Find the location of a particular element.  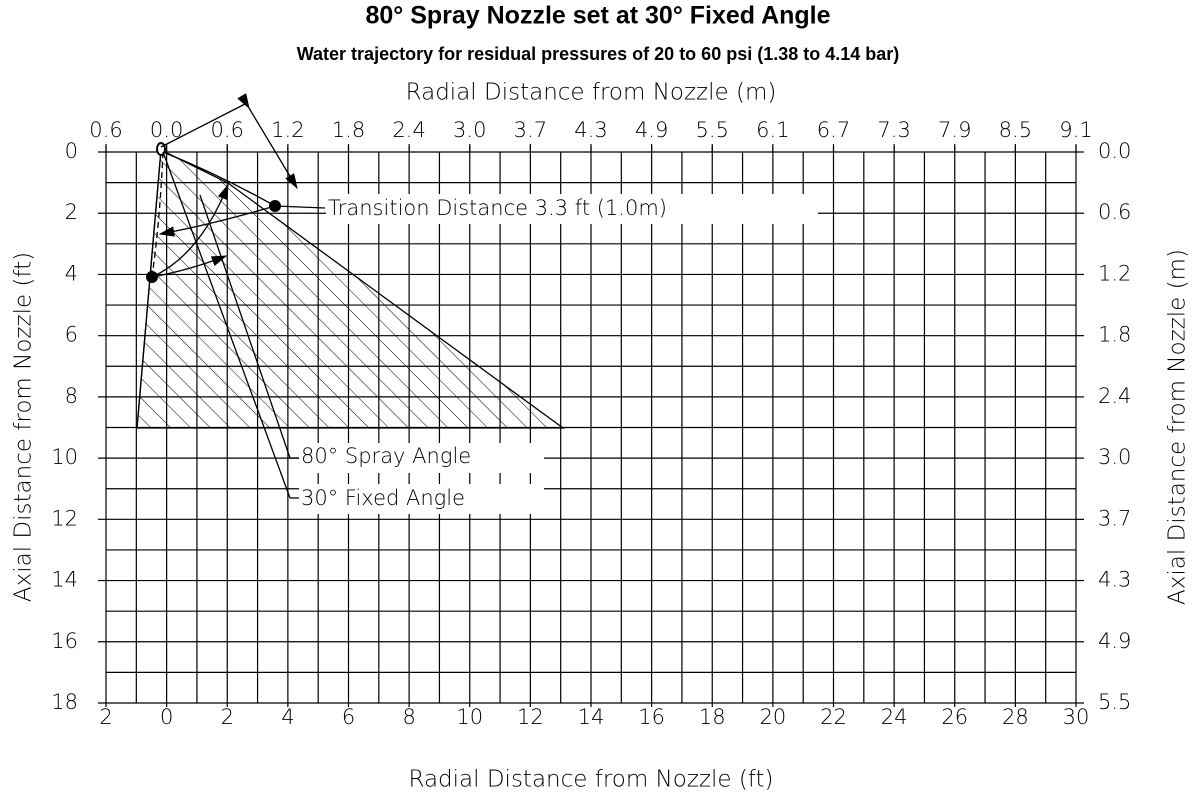

x2-tick-label: 4.3 is located at coordinates (590, 130).